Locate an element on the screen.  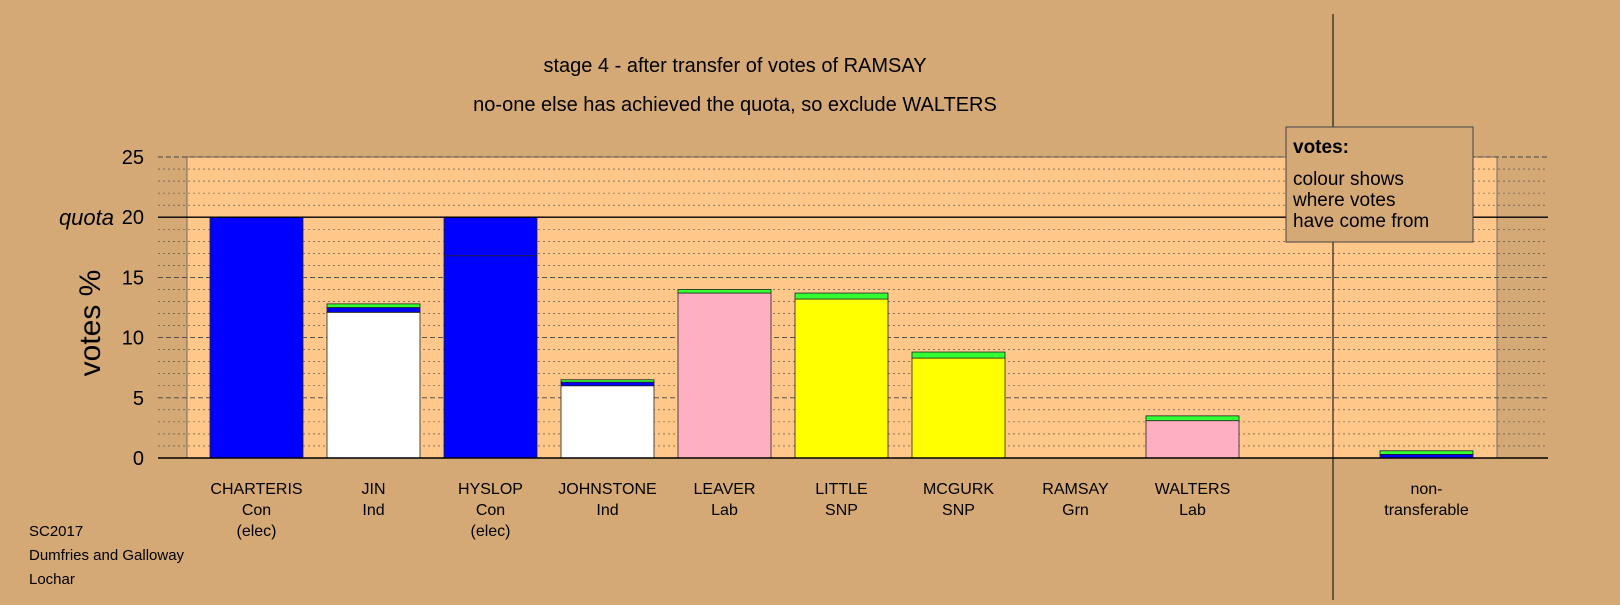
candidate-name: CHARTERIS is located at coordinates (256, 489).